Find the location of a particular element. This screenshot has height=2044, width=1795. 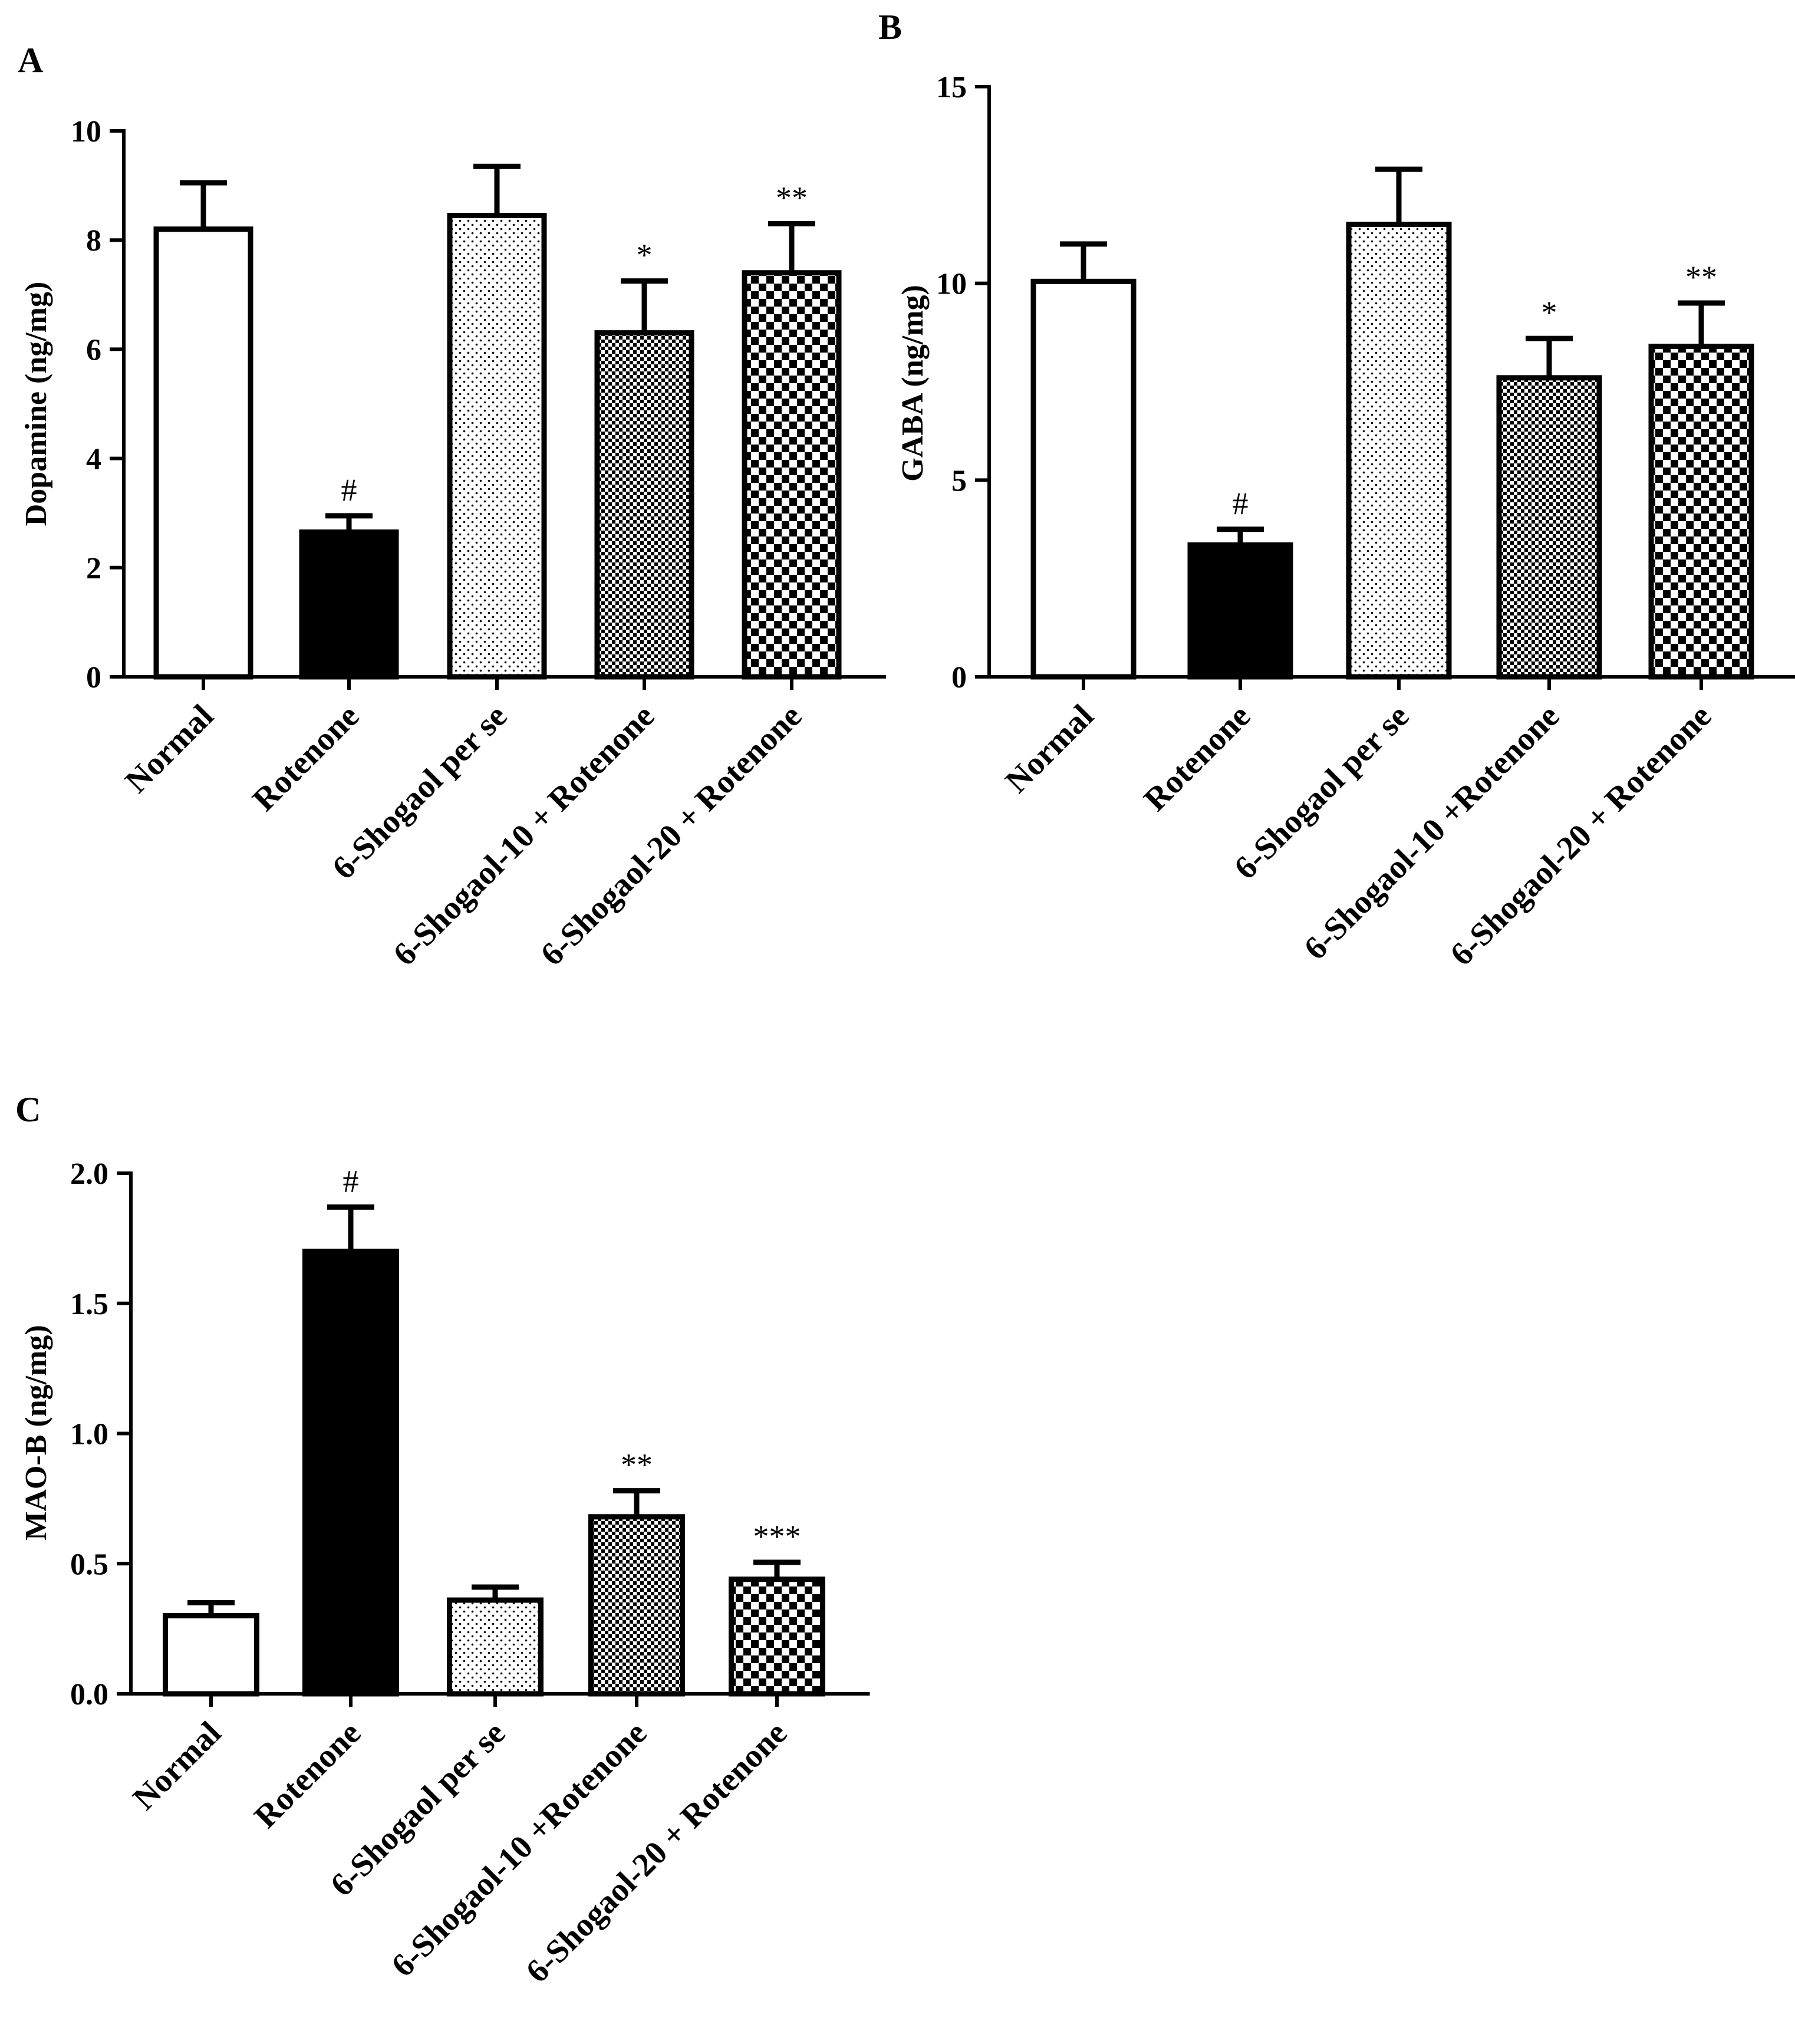

category-label-c-3: 6-Shogaol-10 +Rotenone is located at coordinates (519, 1849).